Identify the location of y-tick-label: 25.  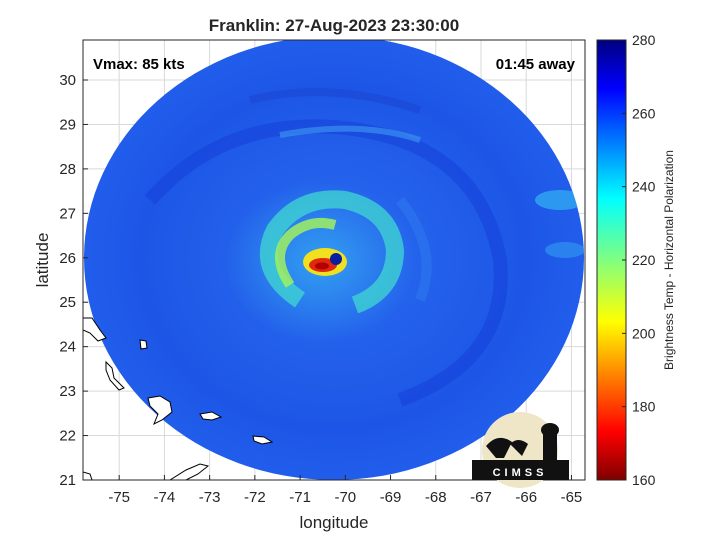
(67, 302).